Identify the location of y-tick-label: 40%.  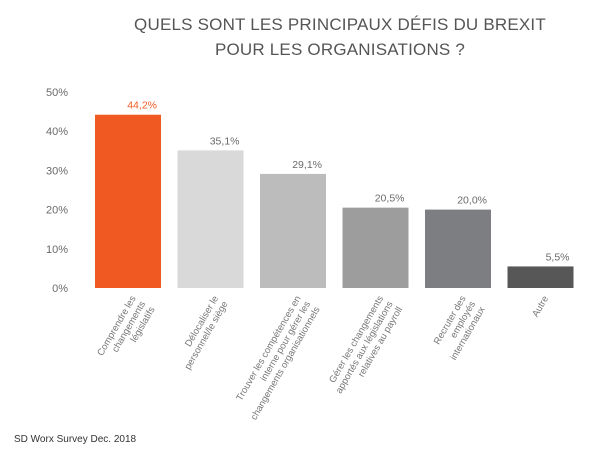
(57, 132).